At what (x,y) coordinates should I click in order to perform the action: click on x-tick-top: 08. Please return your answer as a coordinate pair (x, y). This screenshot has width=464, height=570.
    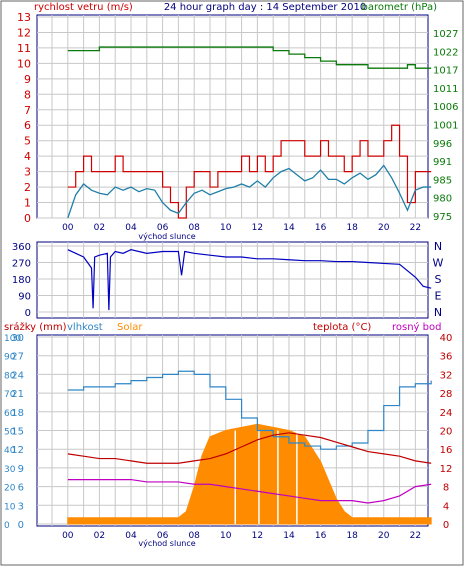
    Looking at the image, I should click on (194, 228).